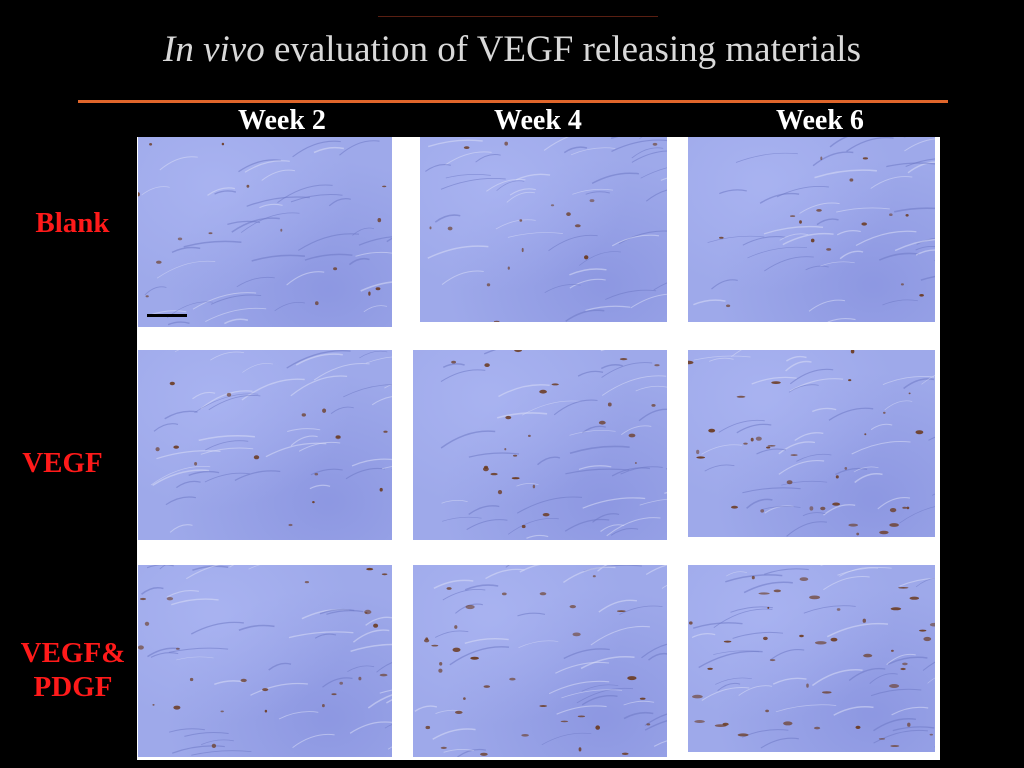 The height and width of the screenshot is (768, 1024). What do you see at coordinates (72, 223) in the screenshot?
I see `row-label-blank-line1: Blank` at bounding box center [72, 223].